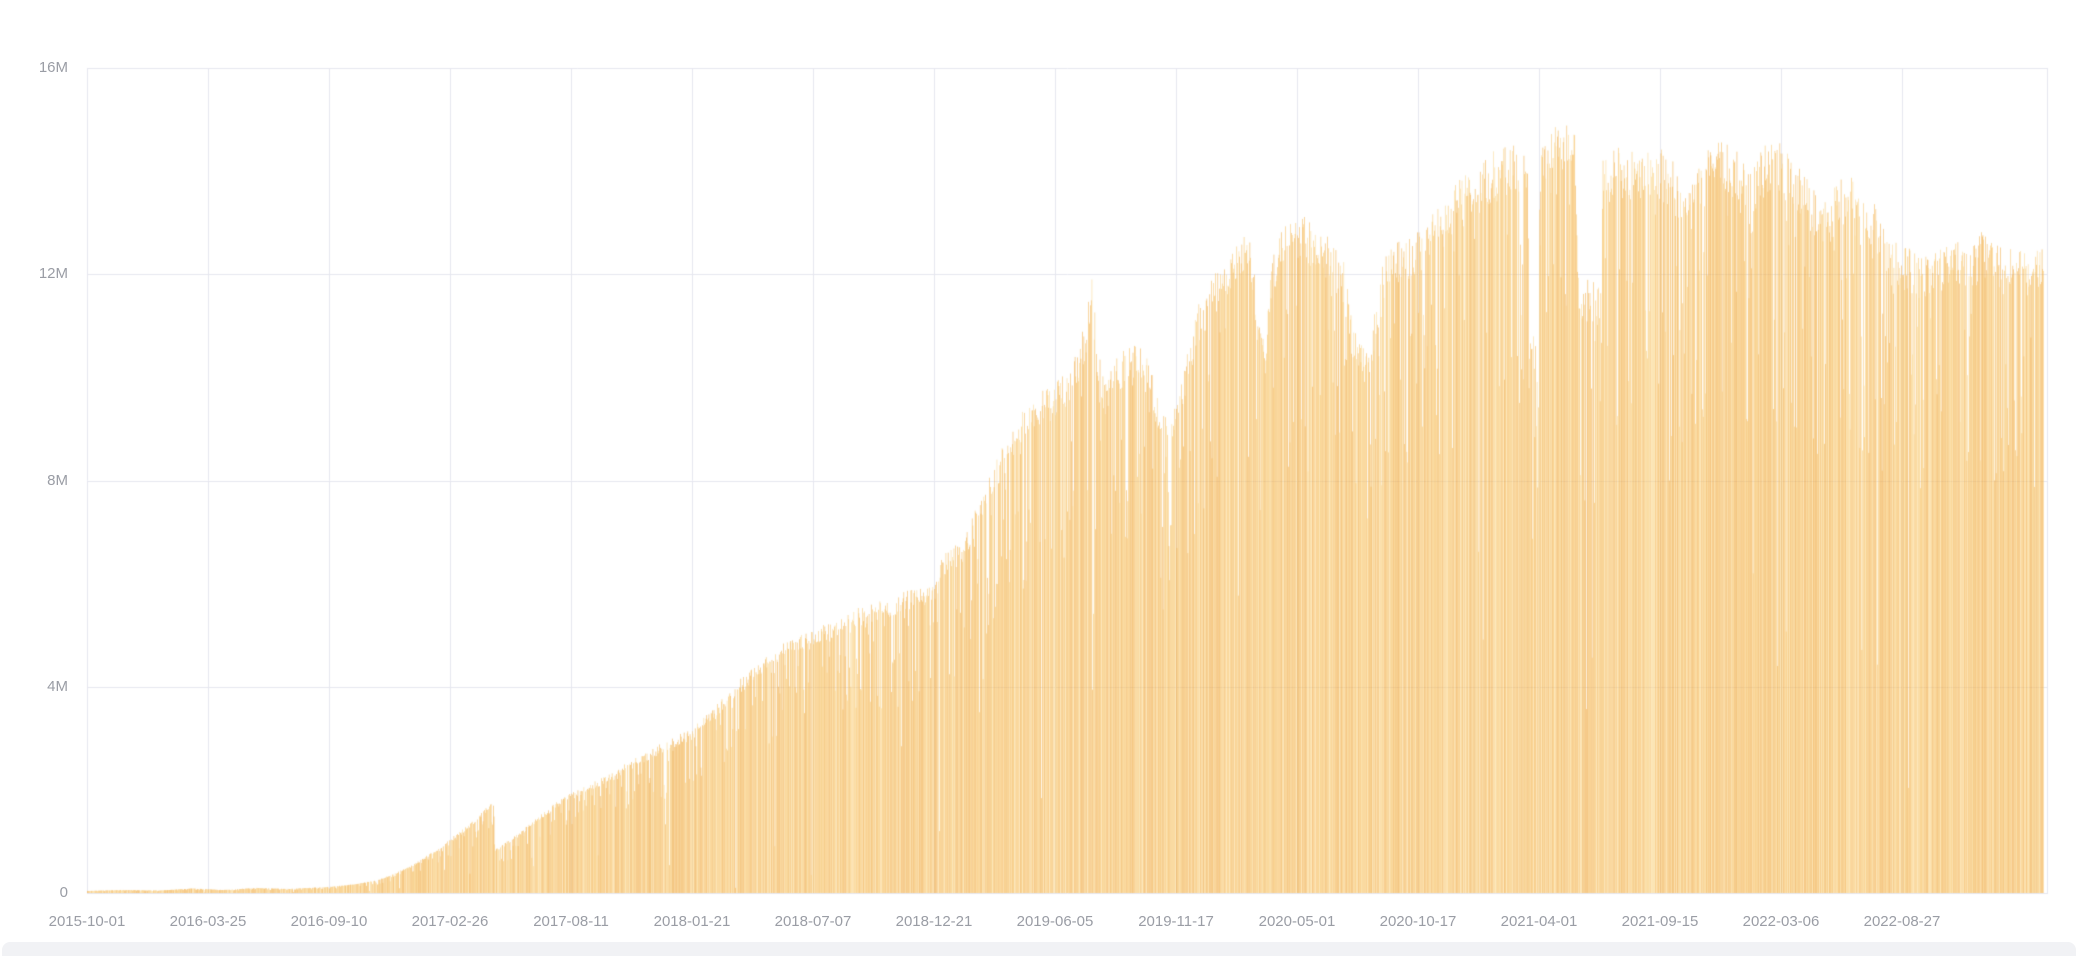  Describe the element at coordinates (934, 921) in the screenshot. I see `x-tick-label: 2018-12-21` at that location.